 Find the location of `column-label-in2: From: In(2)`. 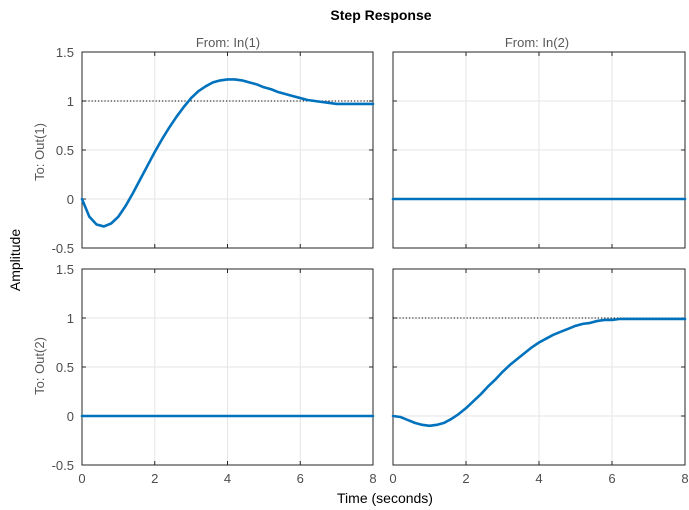

column-label-in2: From: In(2) is located at coordinates (537, 42).